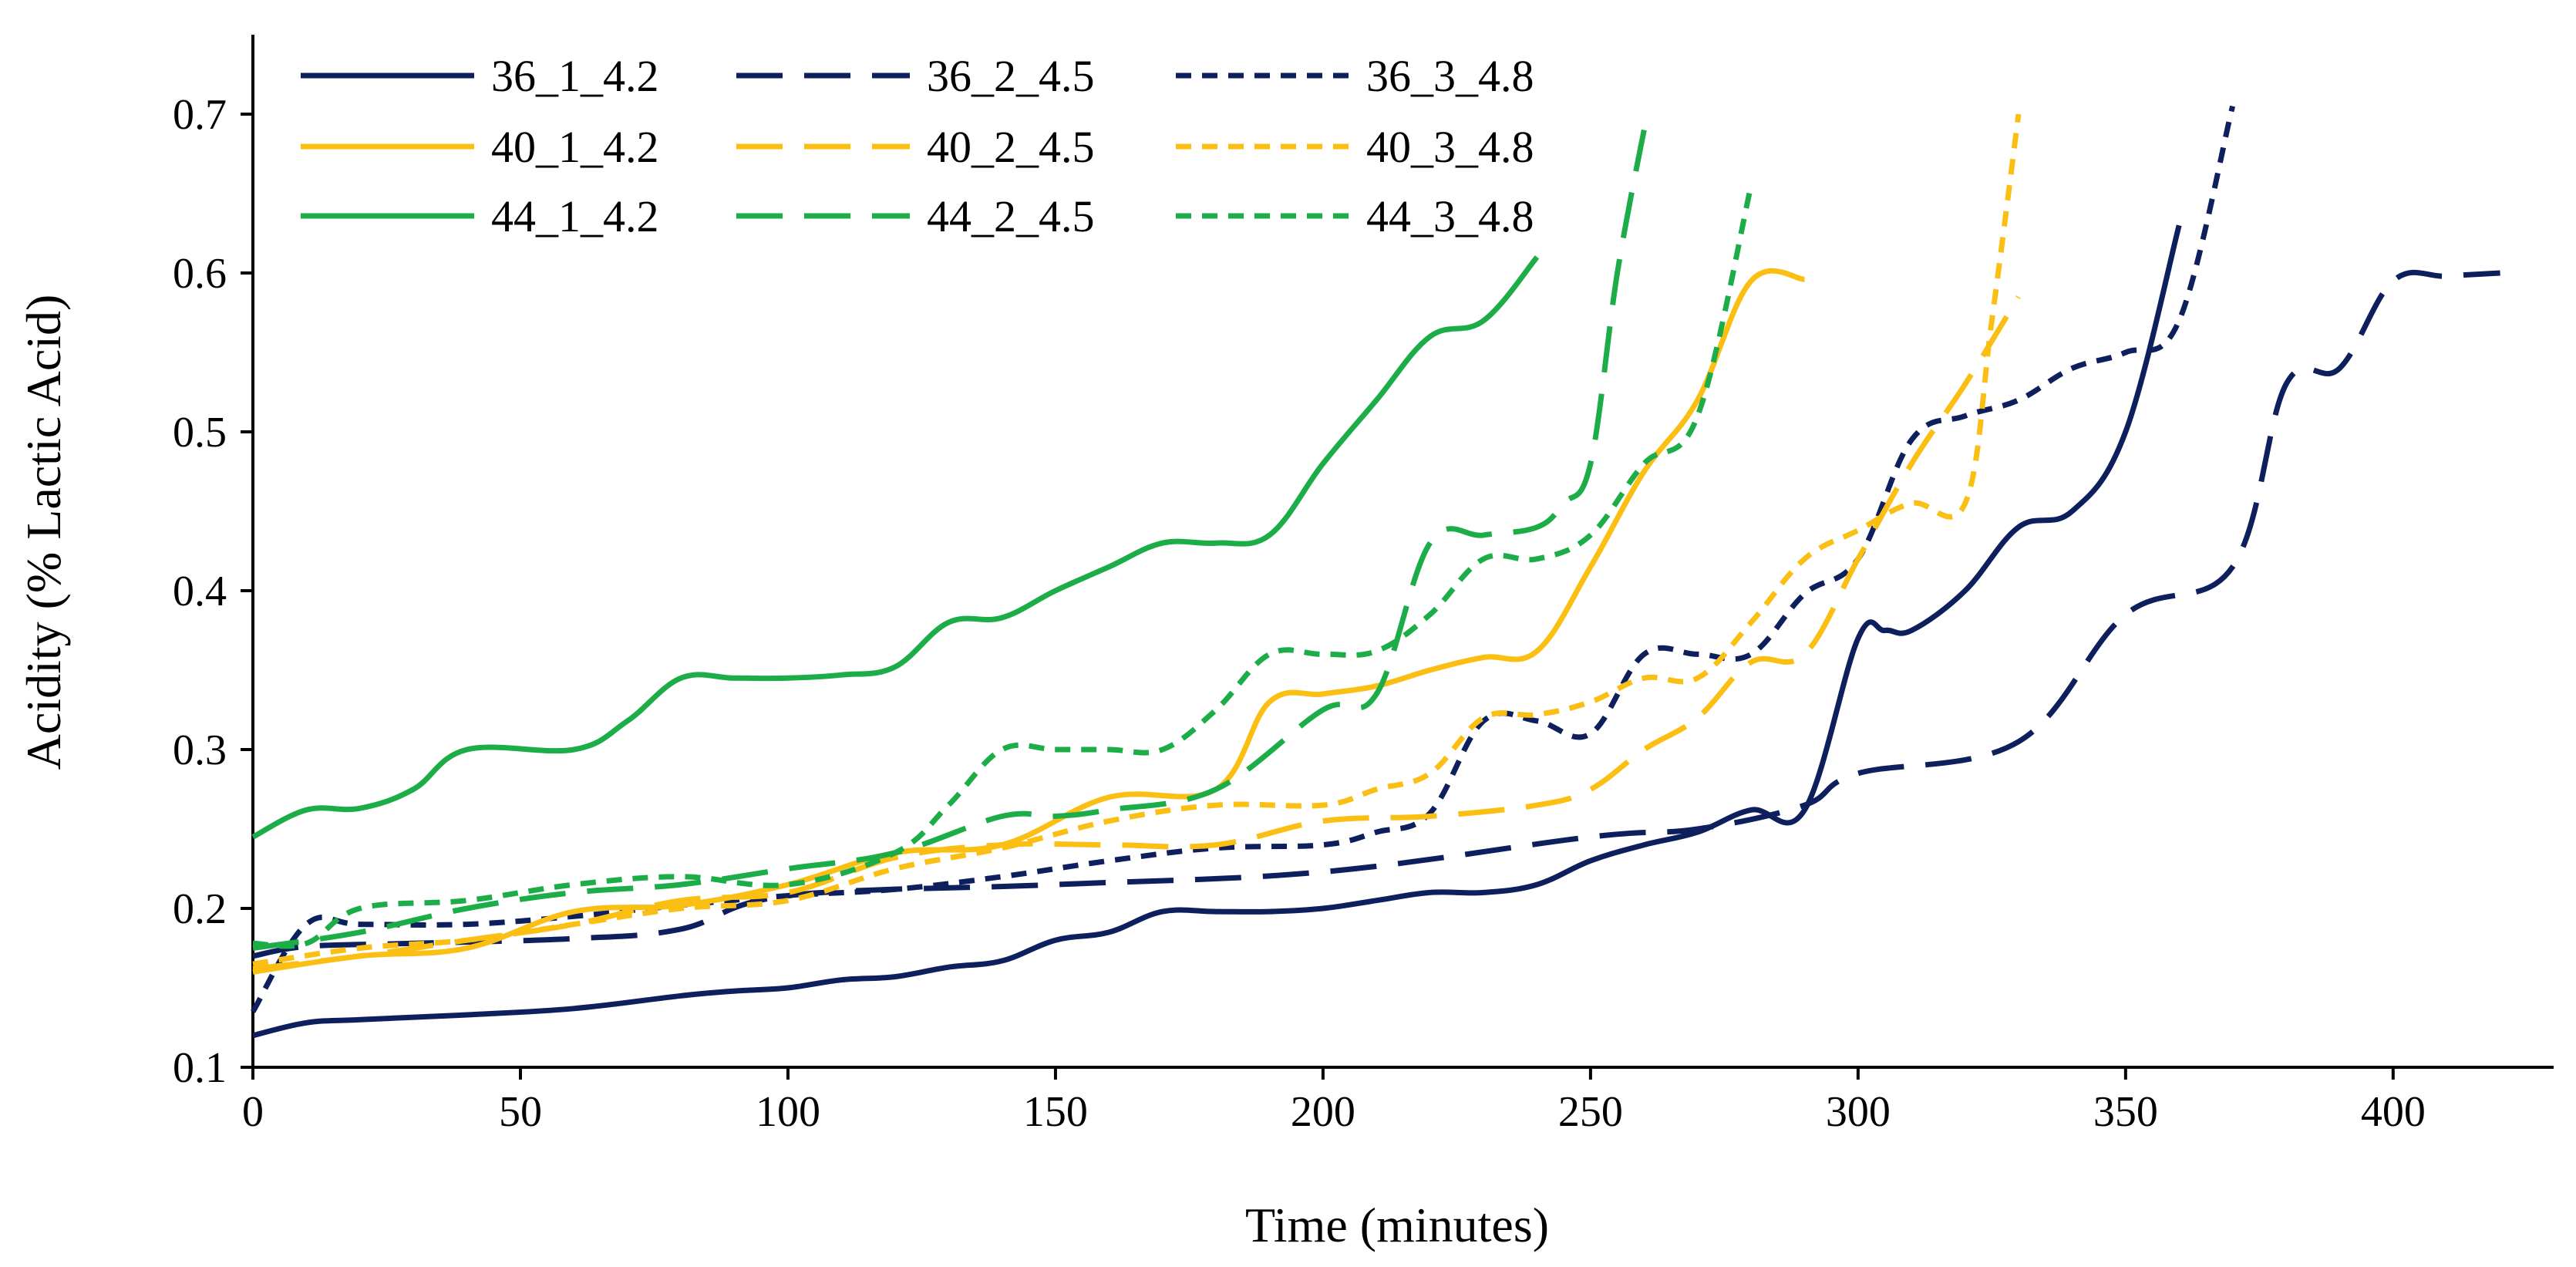 The image size is (2576, 1267). What do you see at coordinates (520, 1112) in the screenshot?
I see `x-tick-label: 50` at bounding box center [520, 1112].